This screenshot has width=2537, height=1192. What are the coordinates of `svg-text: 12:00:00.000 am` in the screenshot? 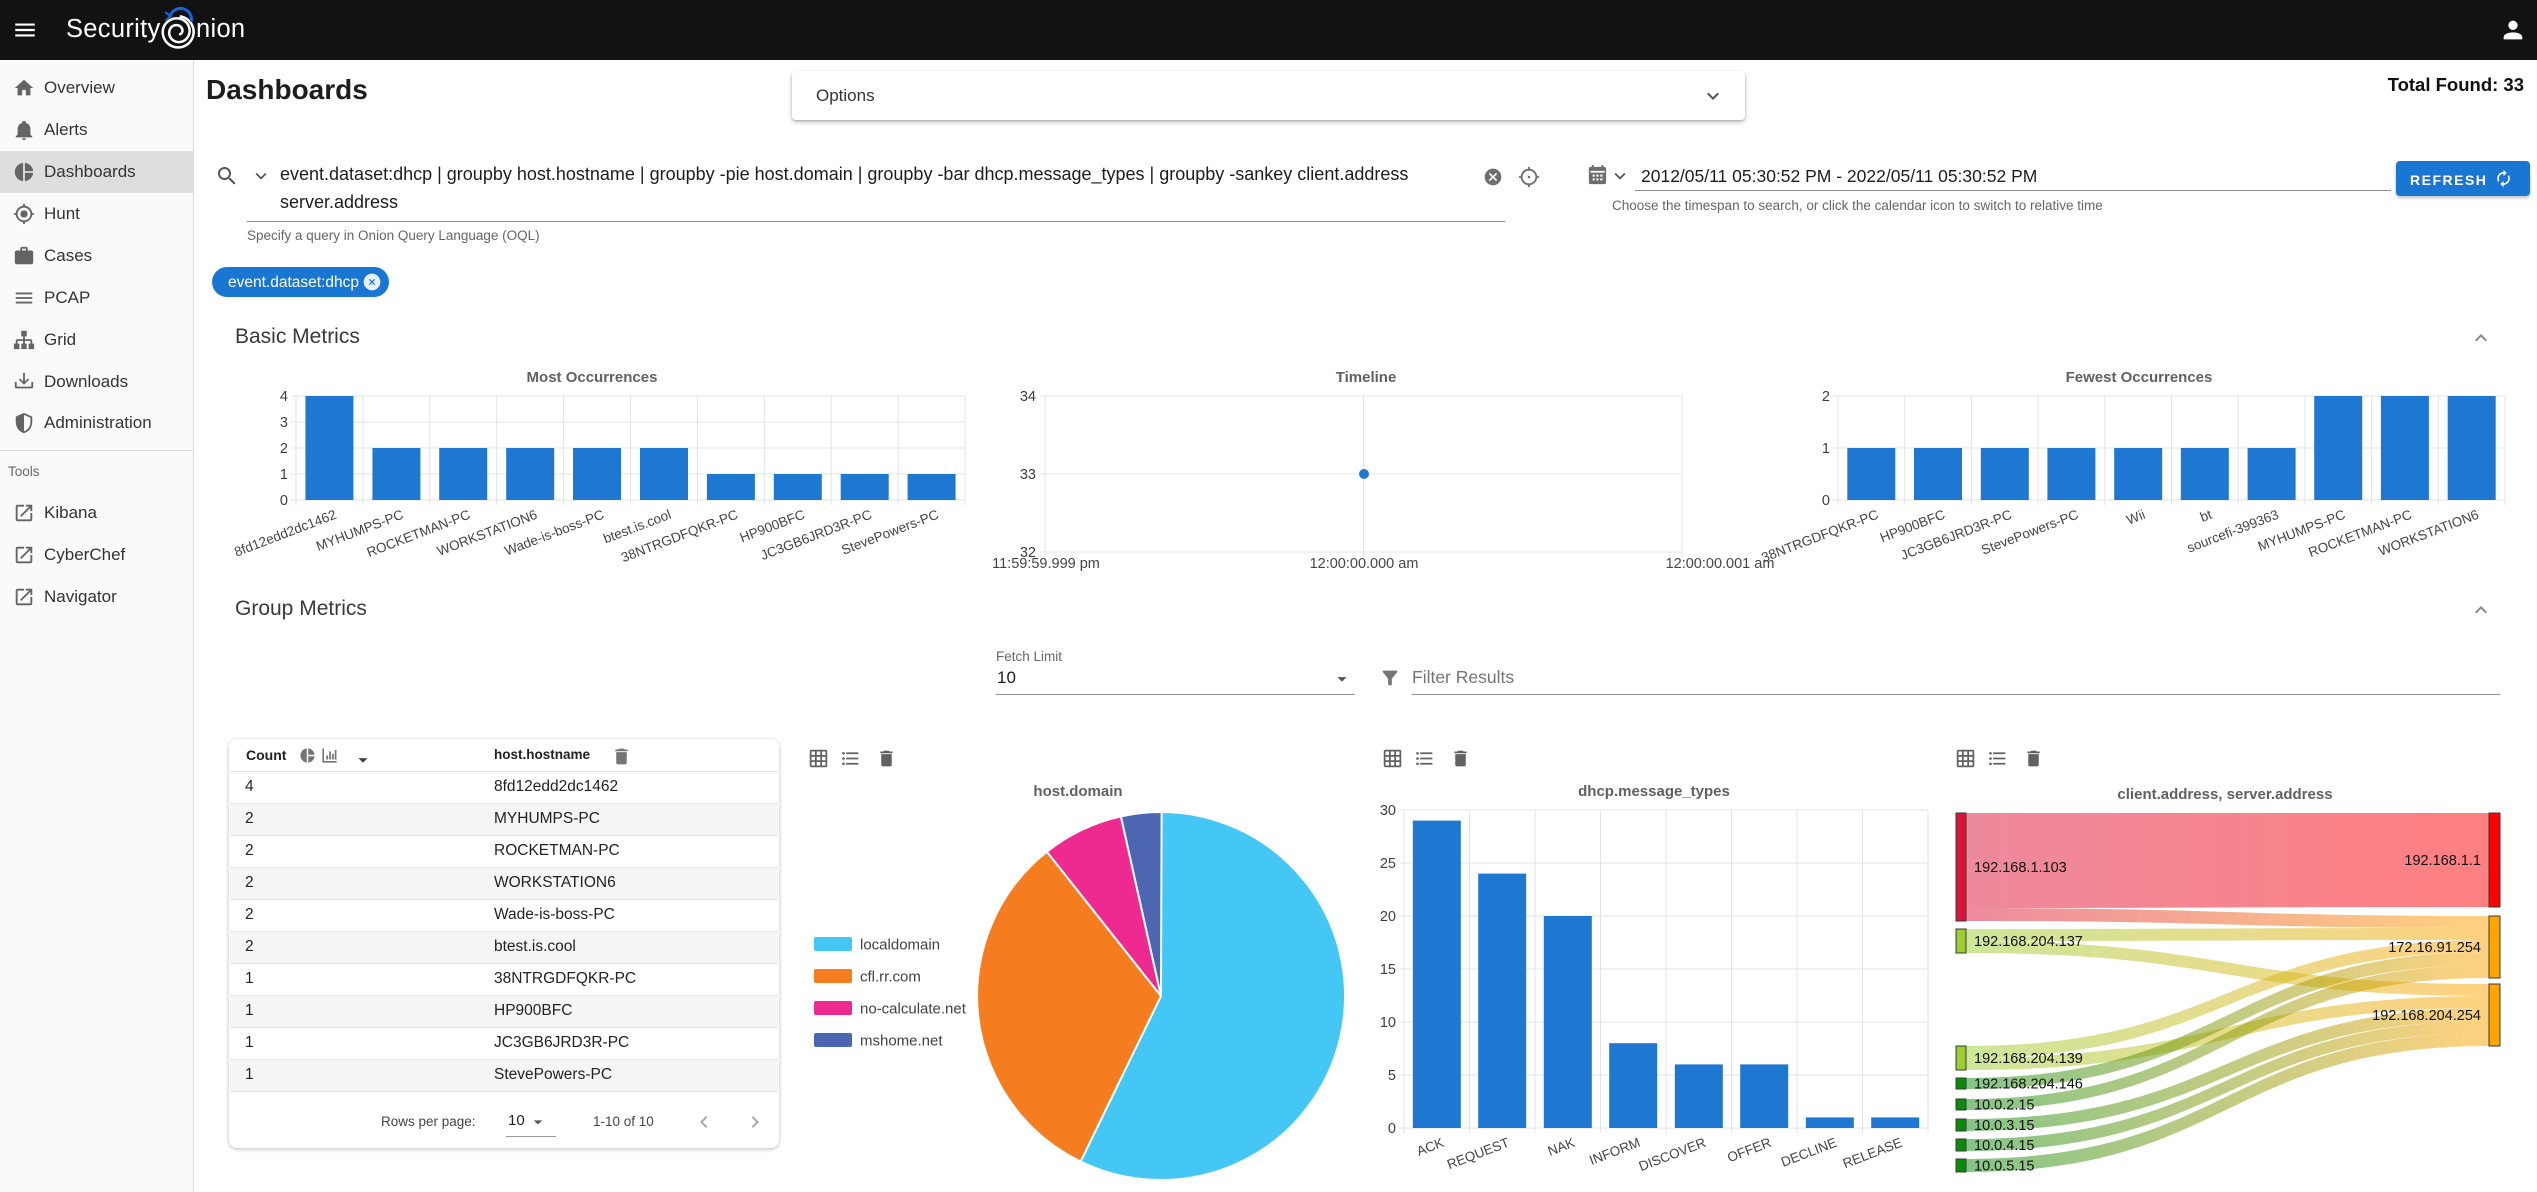 It's located at (1364, 564).